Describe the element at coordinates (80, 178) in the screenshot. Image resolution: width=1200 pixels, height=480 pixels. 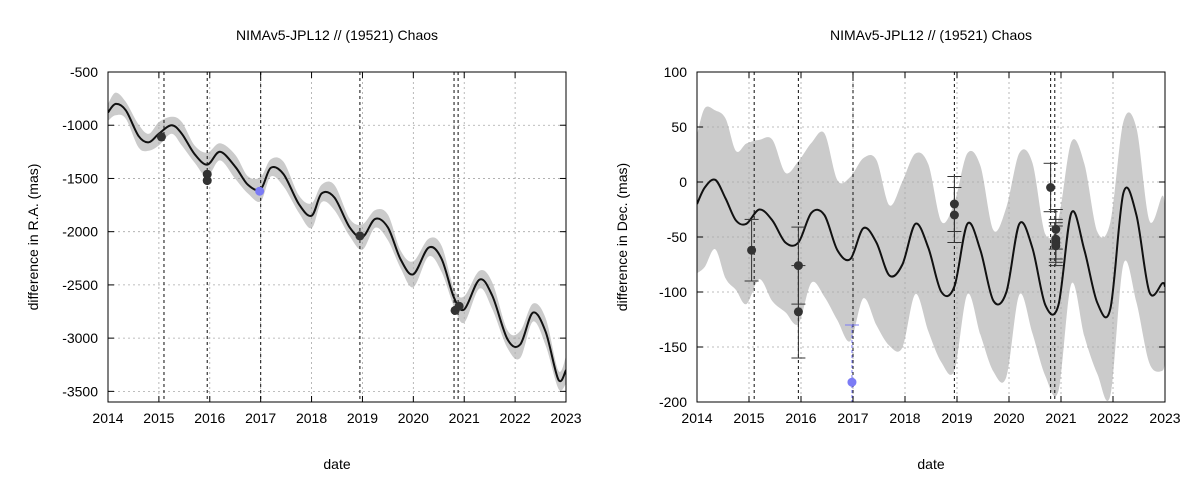
I see `y-tick-label: -1500` at that location.